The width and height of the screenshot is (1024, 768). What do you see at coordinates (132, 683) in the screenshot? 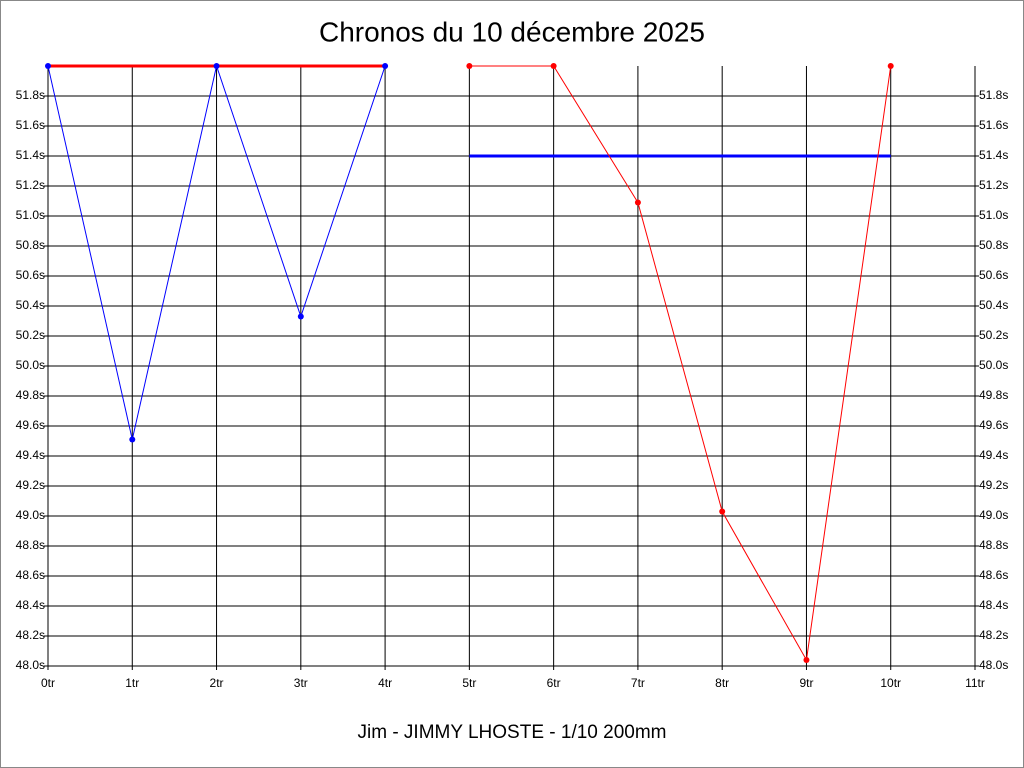
I see `x-tick-label: 1tr` at bounding box center [132, 683].